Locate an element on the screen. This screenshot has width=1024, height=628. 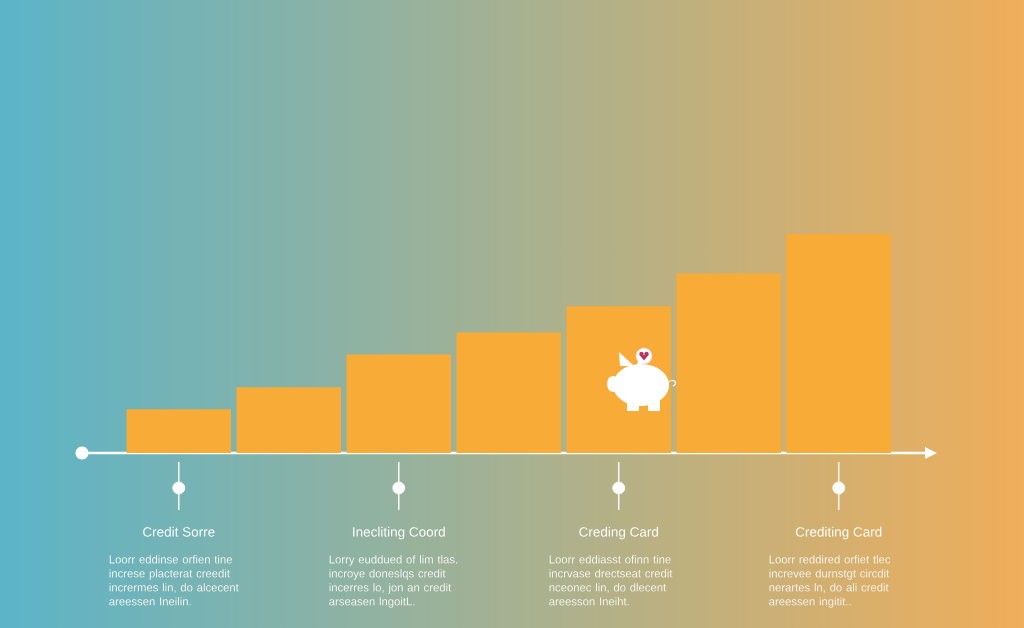
text: Loorr reddired orfiet tlec increvee durnstgt circdit nerartes ln, do ali credit areessen ingitit.. is located at coordinates (830, 581).